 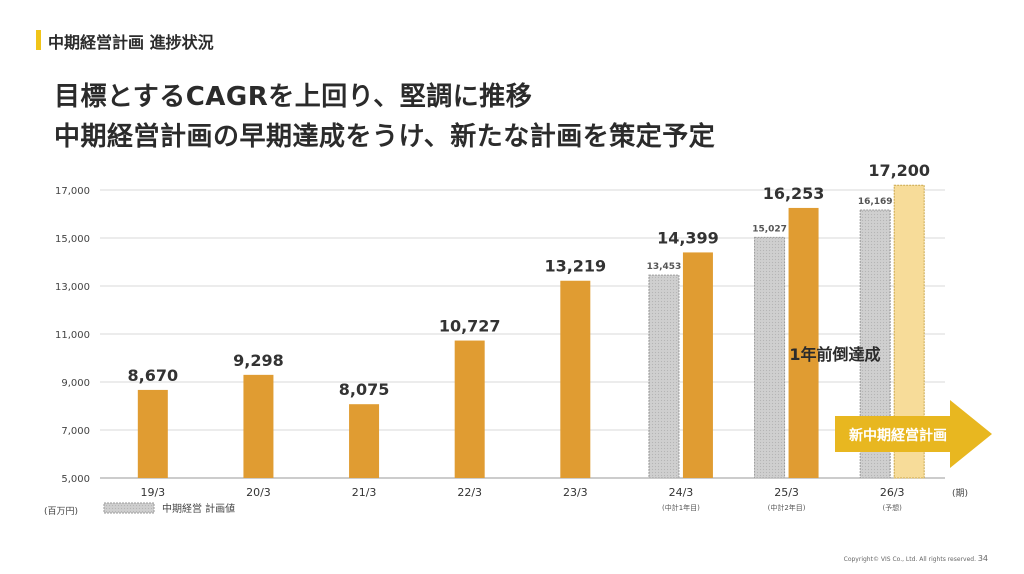 What do you see at coordinates (61, 511) in the screenshot?
I see `y-axis-unit-label: (百万円)` at bounding box center [61, 511].